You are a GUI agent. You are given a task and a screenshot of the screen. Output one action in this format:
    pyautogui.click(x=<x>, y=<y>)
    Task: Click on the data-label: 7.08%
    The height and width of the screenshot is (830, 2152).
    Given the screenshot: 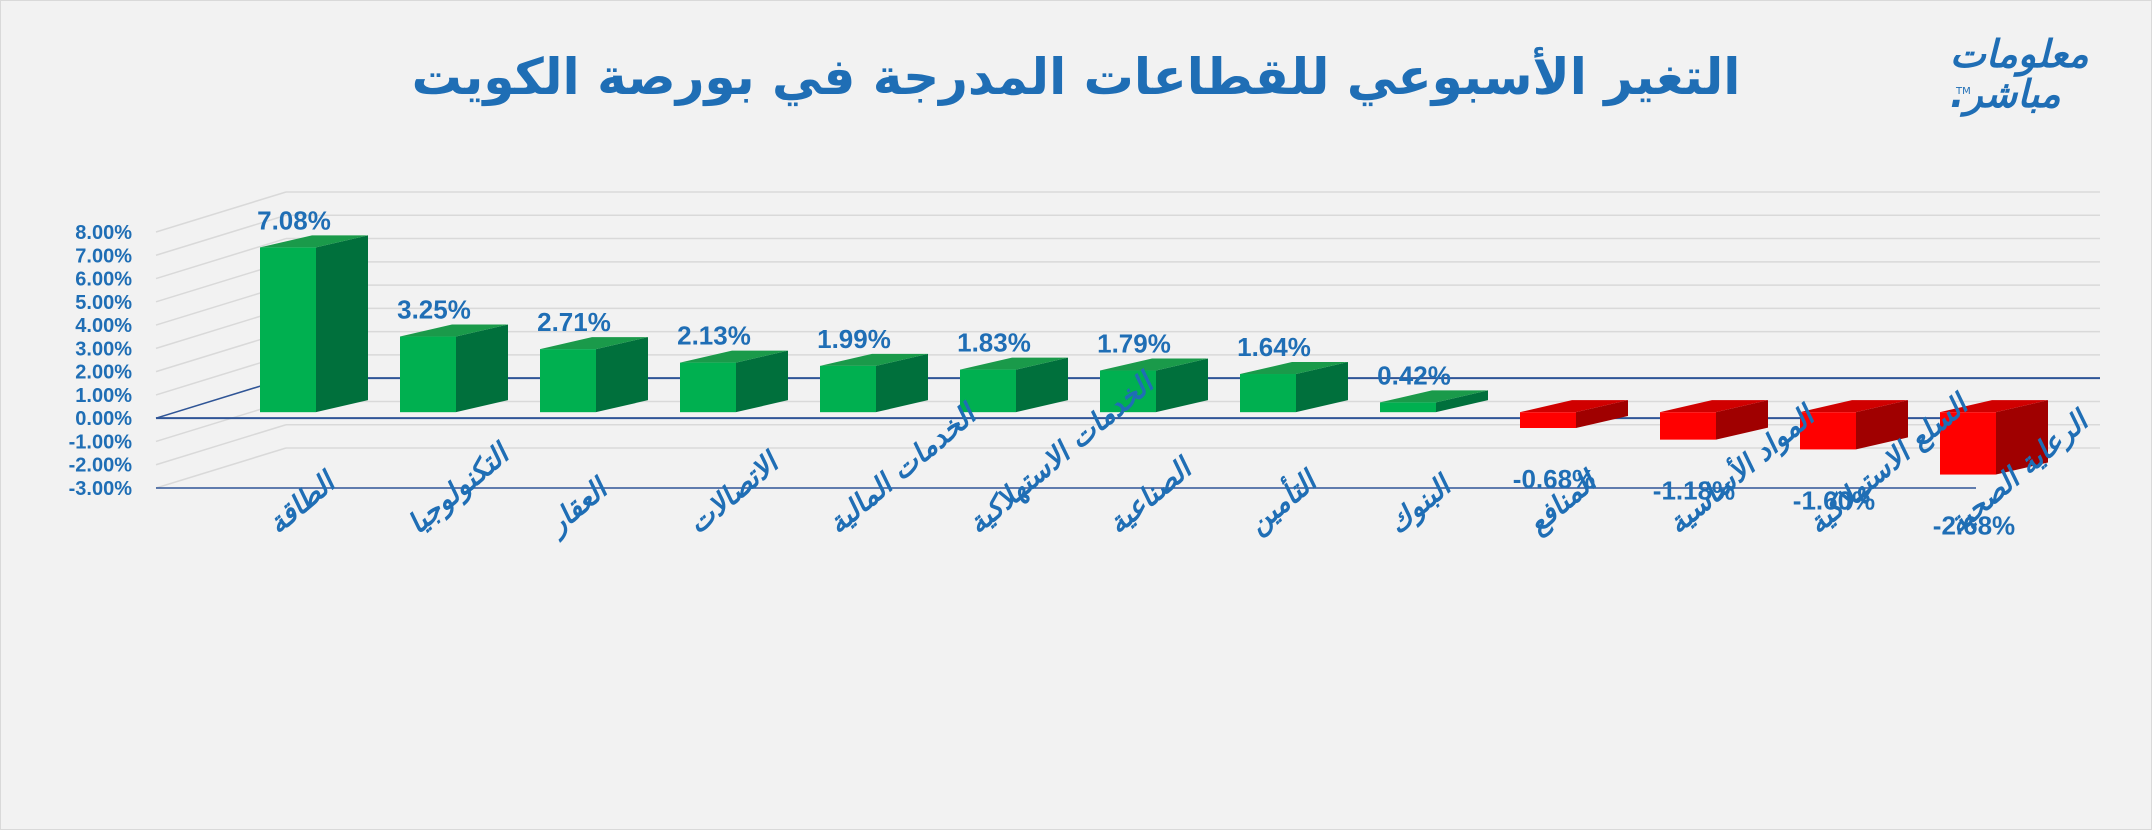 What is the action you would take?
    pyautogui.click(x=294, y=220)
    